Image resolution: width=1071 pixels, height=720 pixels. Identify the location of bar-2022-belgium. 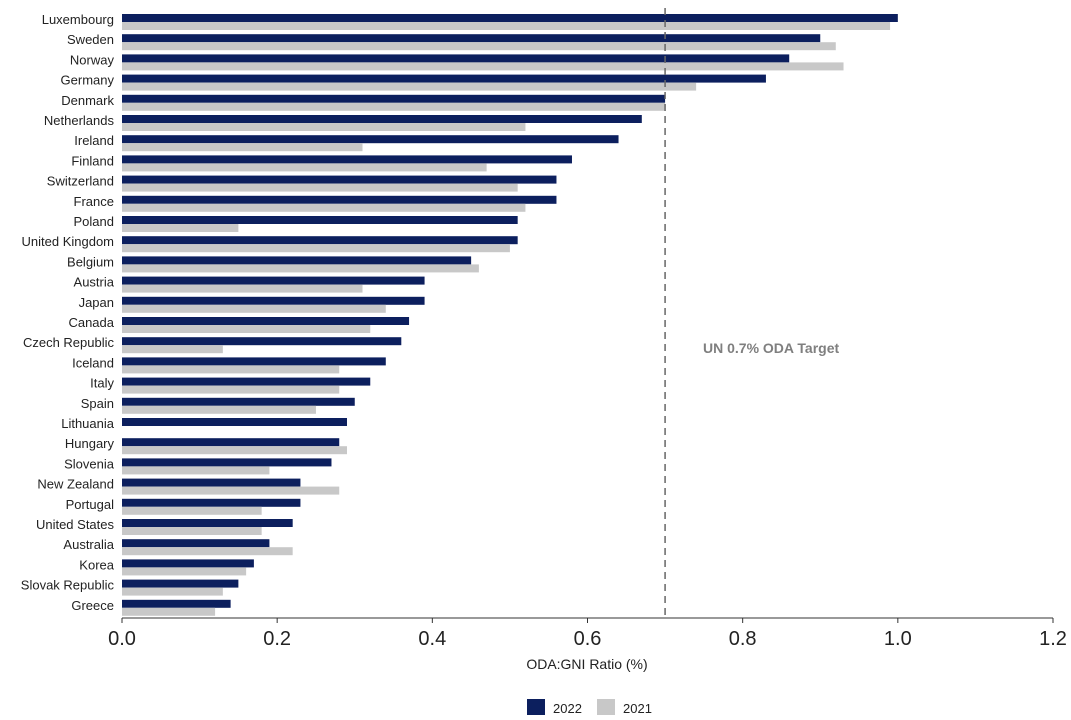
(296, 260).